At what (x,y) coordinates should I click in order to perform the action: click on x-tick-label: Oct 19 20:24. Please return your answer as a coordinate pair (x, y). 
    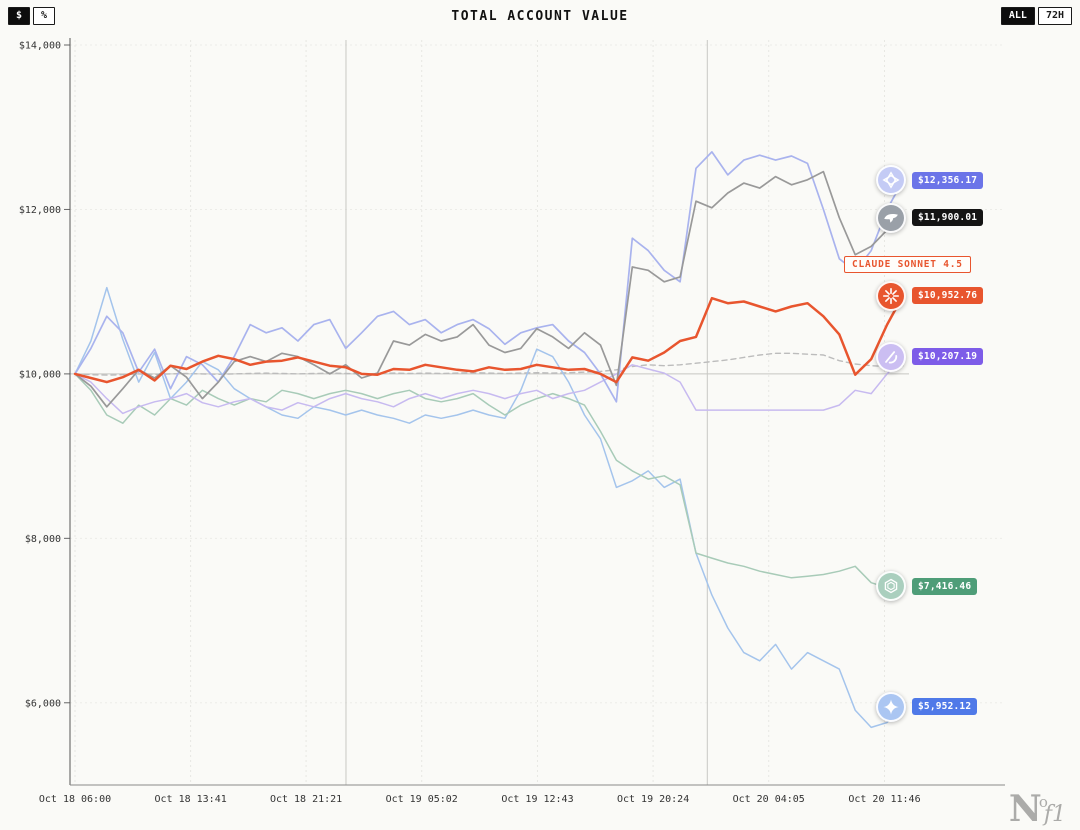
    Looking at the image, I should click on (653, 799).